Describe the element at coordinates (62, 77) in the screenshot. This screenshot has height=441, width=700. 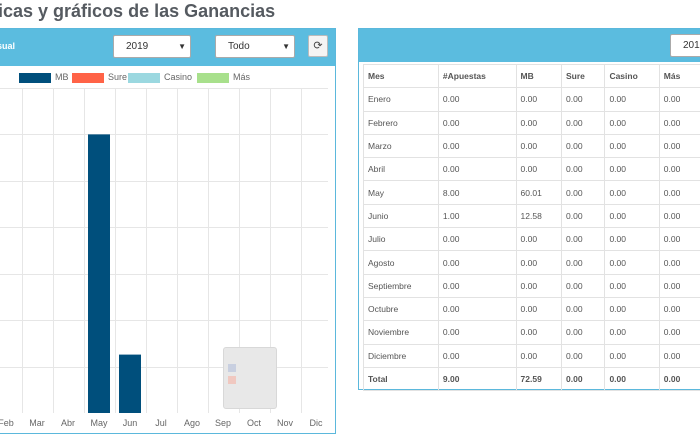
I see `legend-label-mb: MB` at that location.